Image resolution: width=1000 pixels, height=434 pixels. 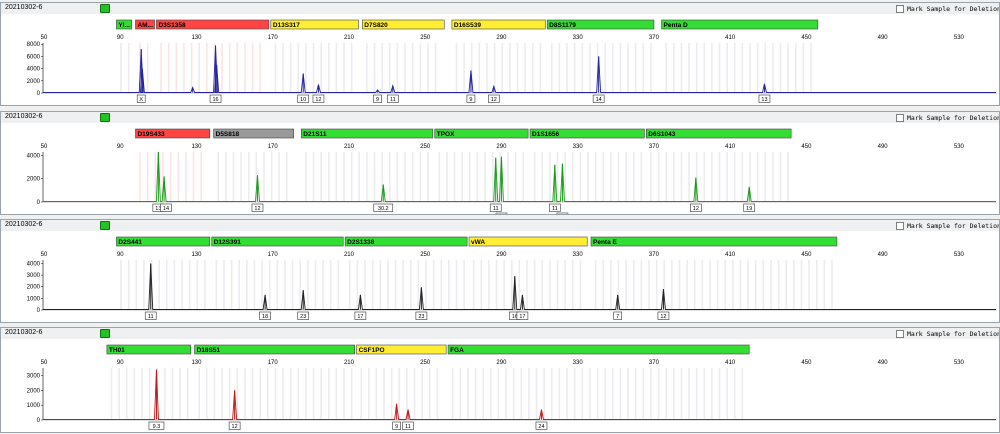 What do you see at coordinates (349, 147) in the screenshot?
I see `x-tick-label: 210` at bounding box center [349, 147].